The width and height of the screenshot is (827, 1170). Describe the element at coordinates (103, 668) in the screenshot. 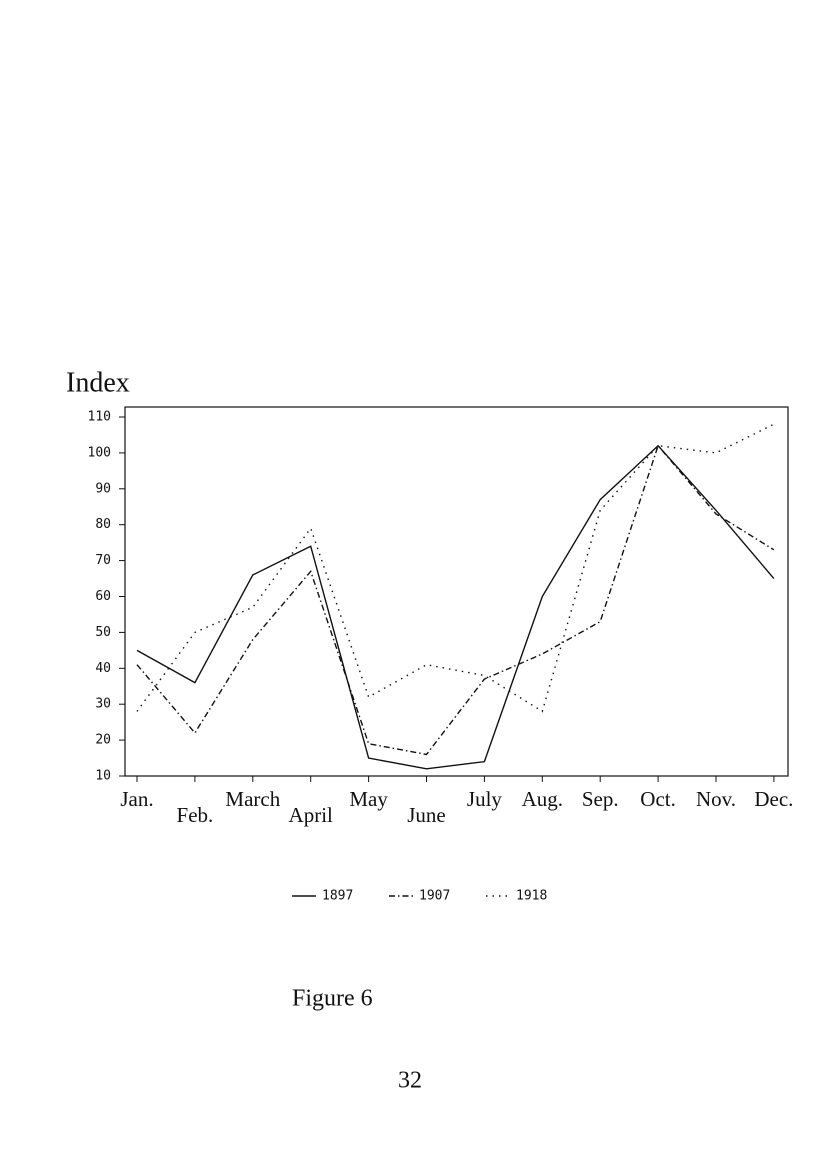

I see `y-tick-label: 40` at that location.